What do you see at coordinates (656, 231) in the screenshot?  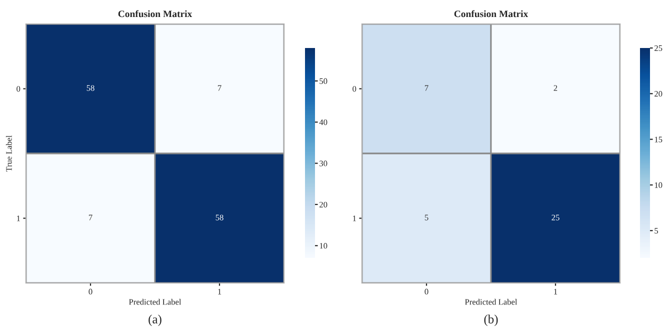 I see `color-bar-label: 5` at bounding box center [656, 231].